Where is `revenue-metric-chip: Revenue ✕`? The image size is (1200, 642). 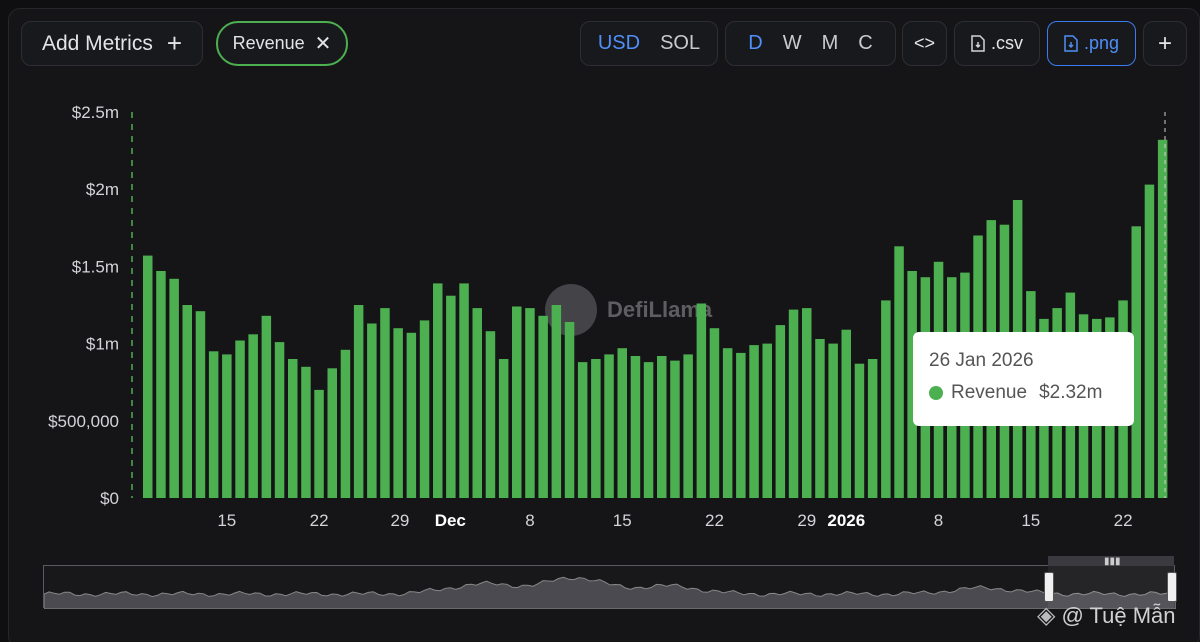 revenue-metric-chip: Revenue ✕ is located at coordinates (282, 43).